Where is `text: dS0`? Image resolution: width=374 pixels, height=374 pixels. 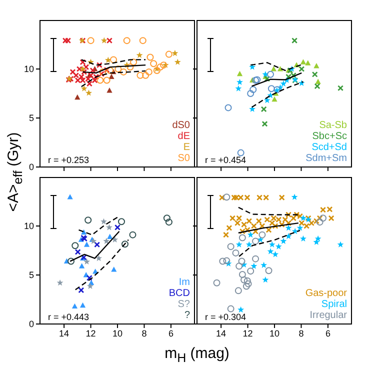 text: dS0 is located at coordinates (181, 125).